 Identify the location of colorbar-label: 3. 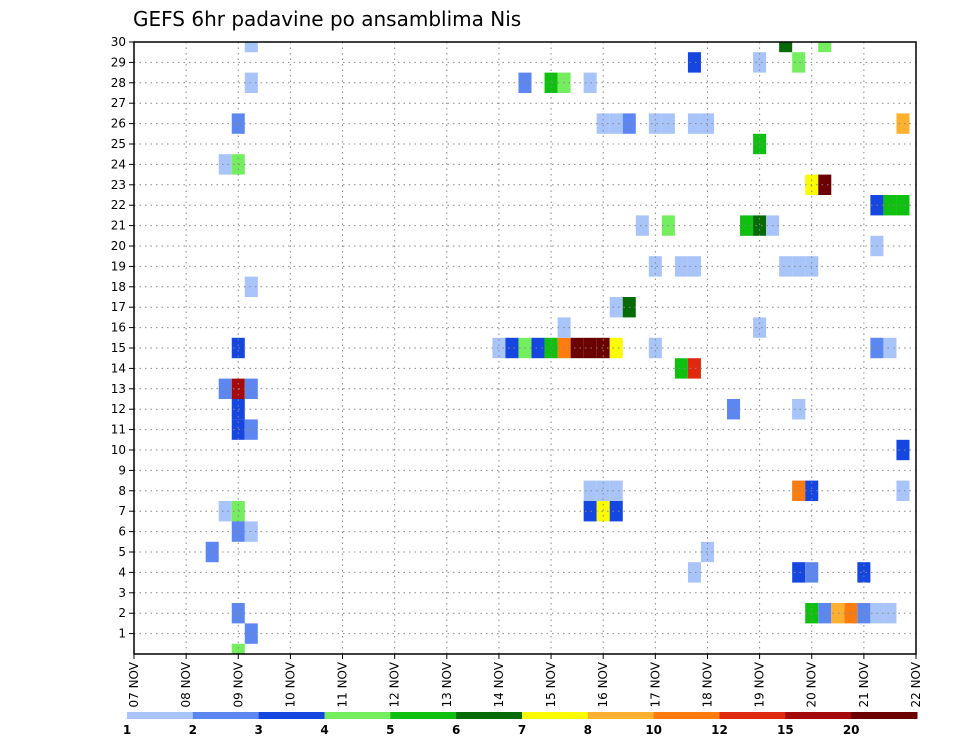
(258, 730).